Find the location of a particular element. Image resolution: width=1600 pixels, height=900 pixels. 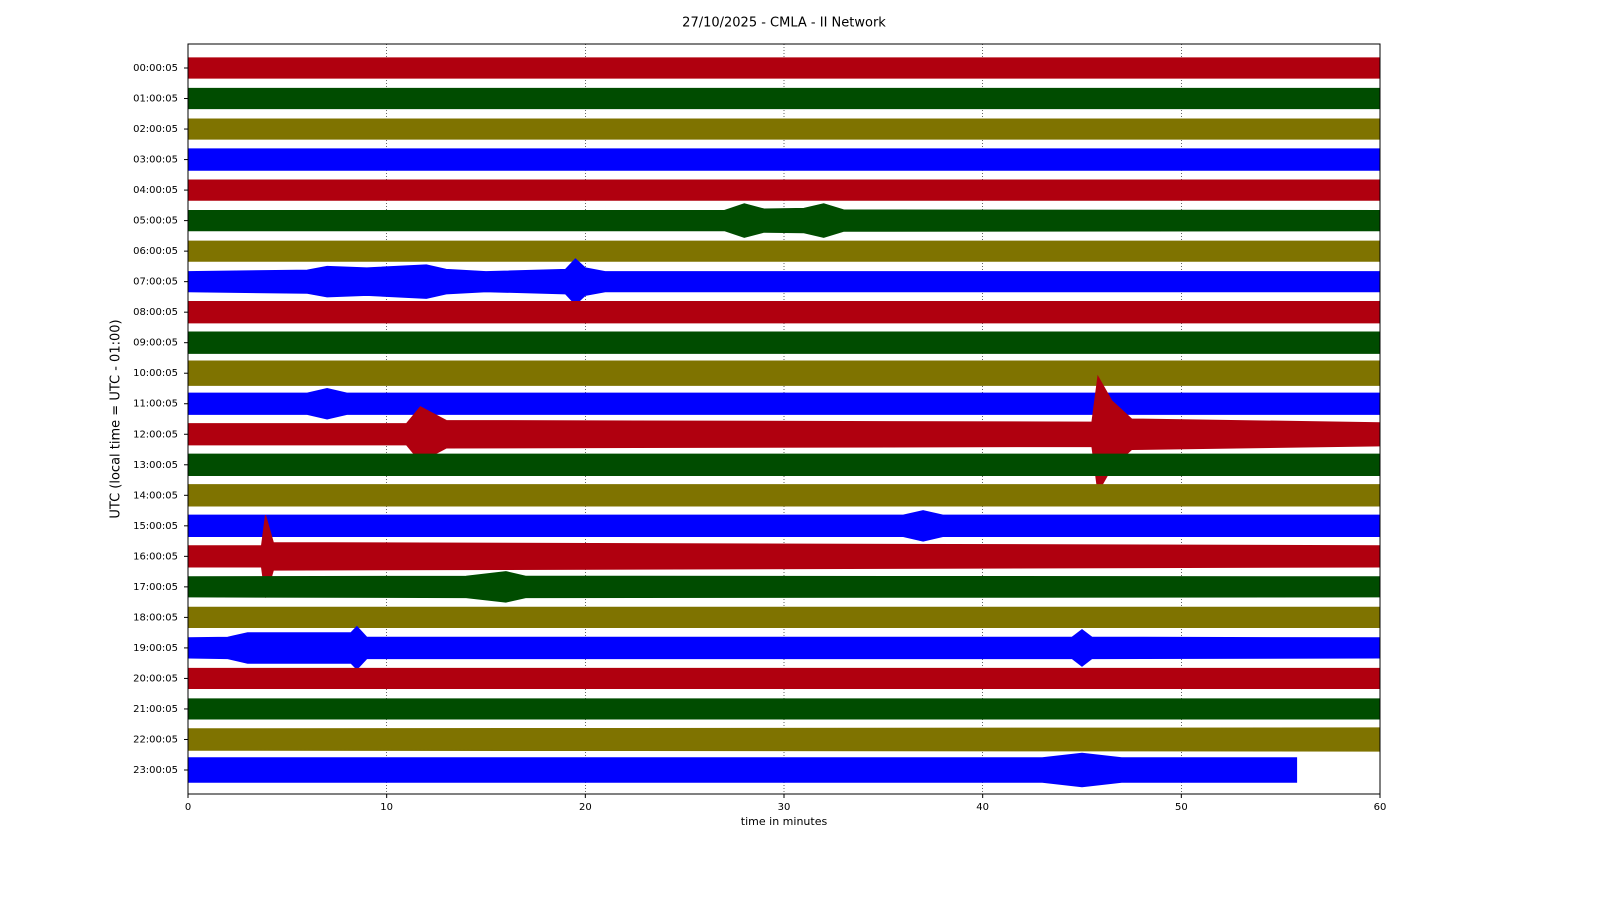

y-tick-label: 20:00:05 is located at coordinates (155, 678).